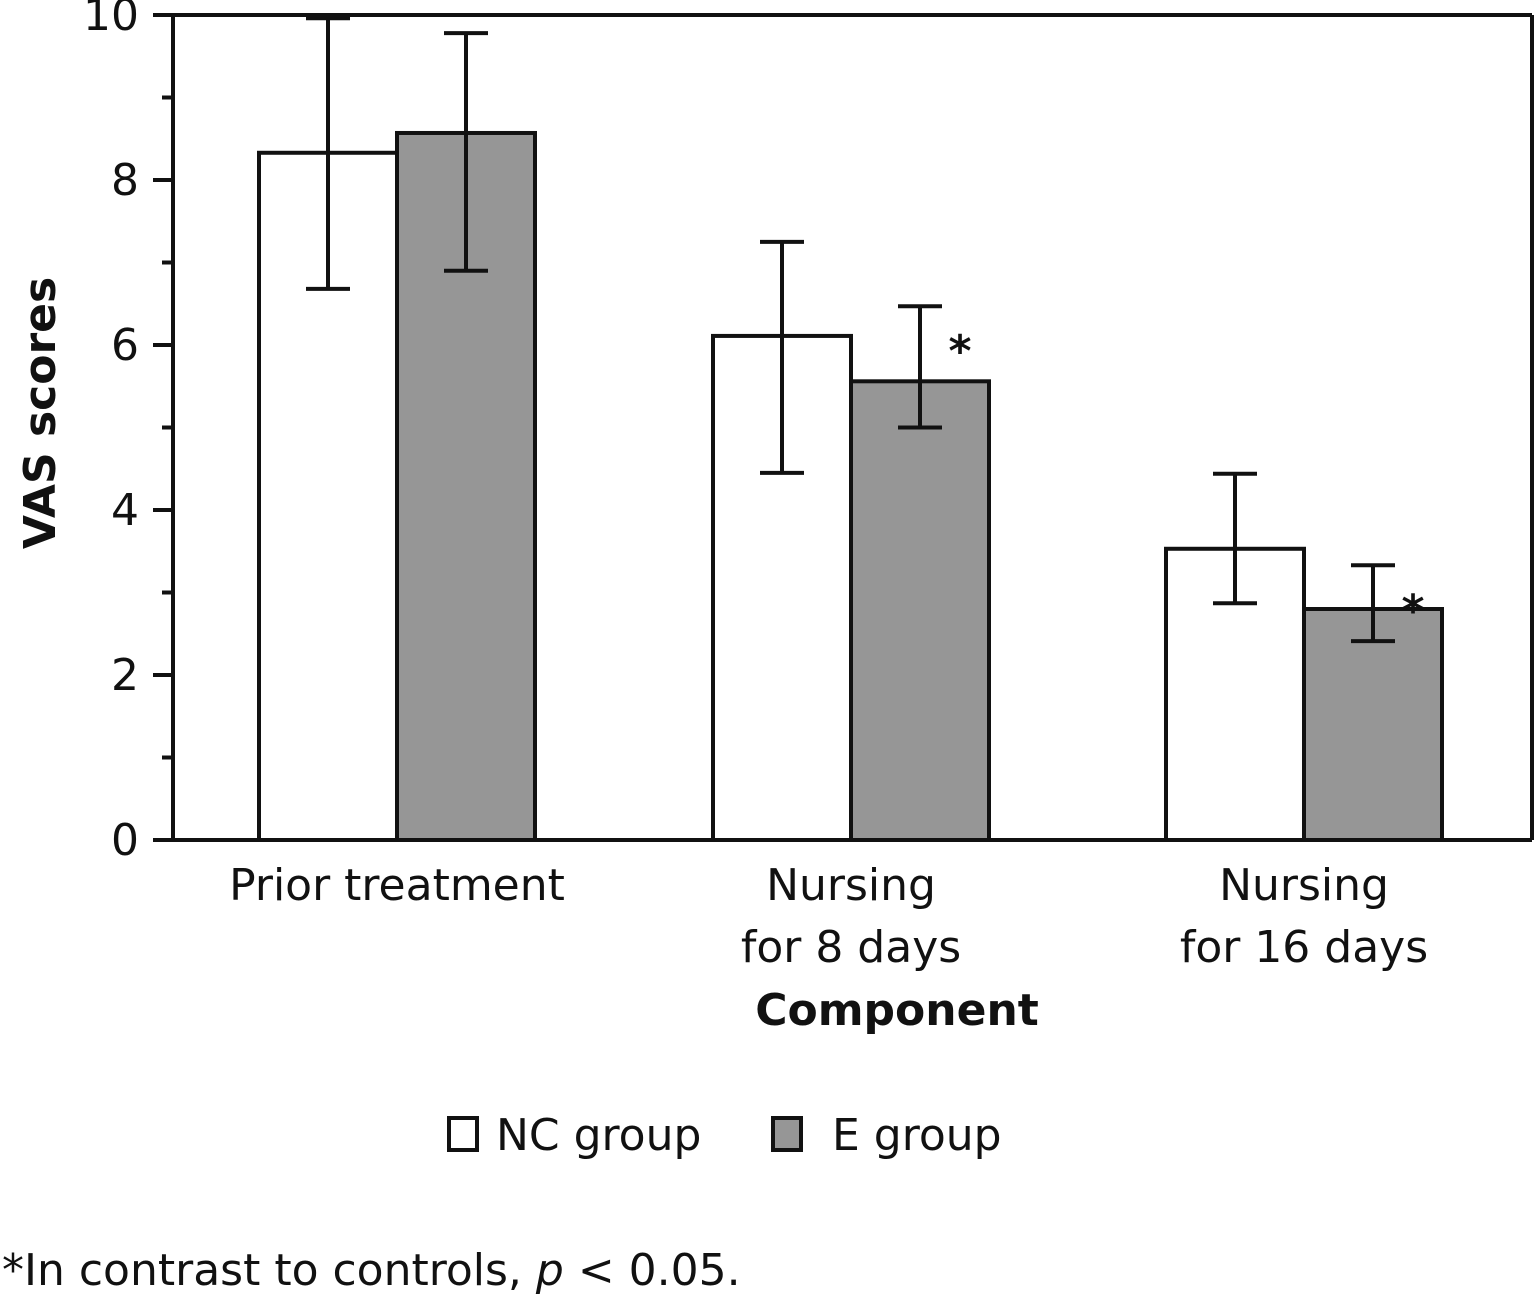  What do you see at coordinates (787, 1134) in the screenshot?
I see `legend-swatch-e-group` at bounding box center [787, 1134].